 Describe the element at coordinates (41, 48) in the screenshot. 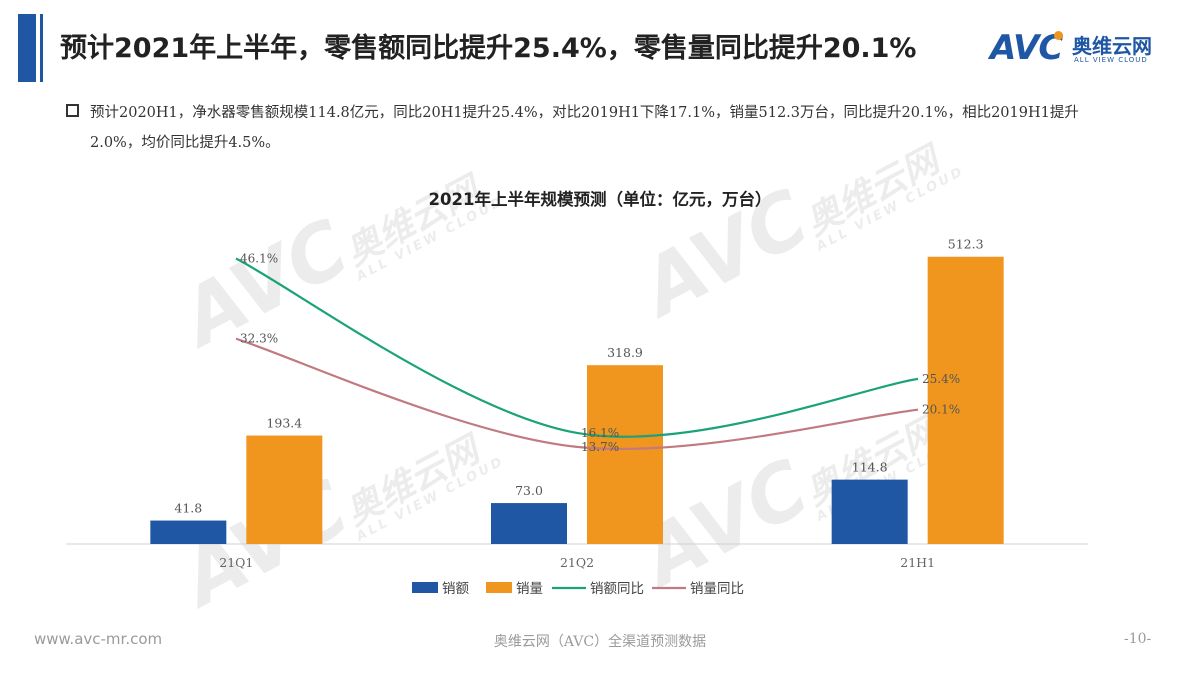

I see `title-accent-line` at that location.